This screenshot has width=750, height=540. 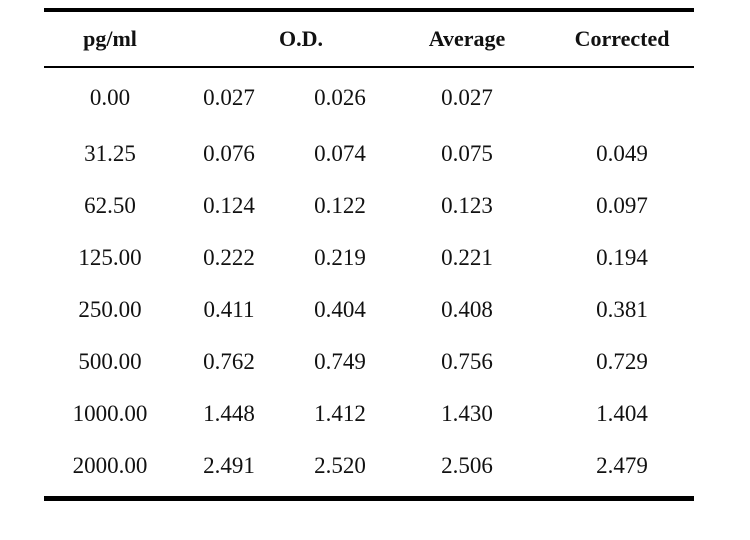 What do you see at coordinates (467, 38) in the screenshot?
I see `header-average: Average` at bounding box center [467, 38].